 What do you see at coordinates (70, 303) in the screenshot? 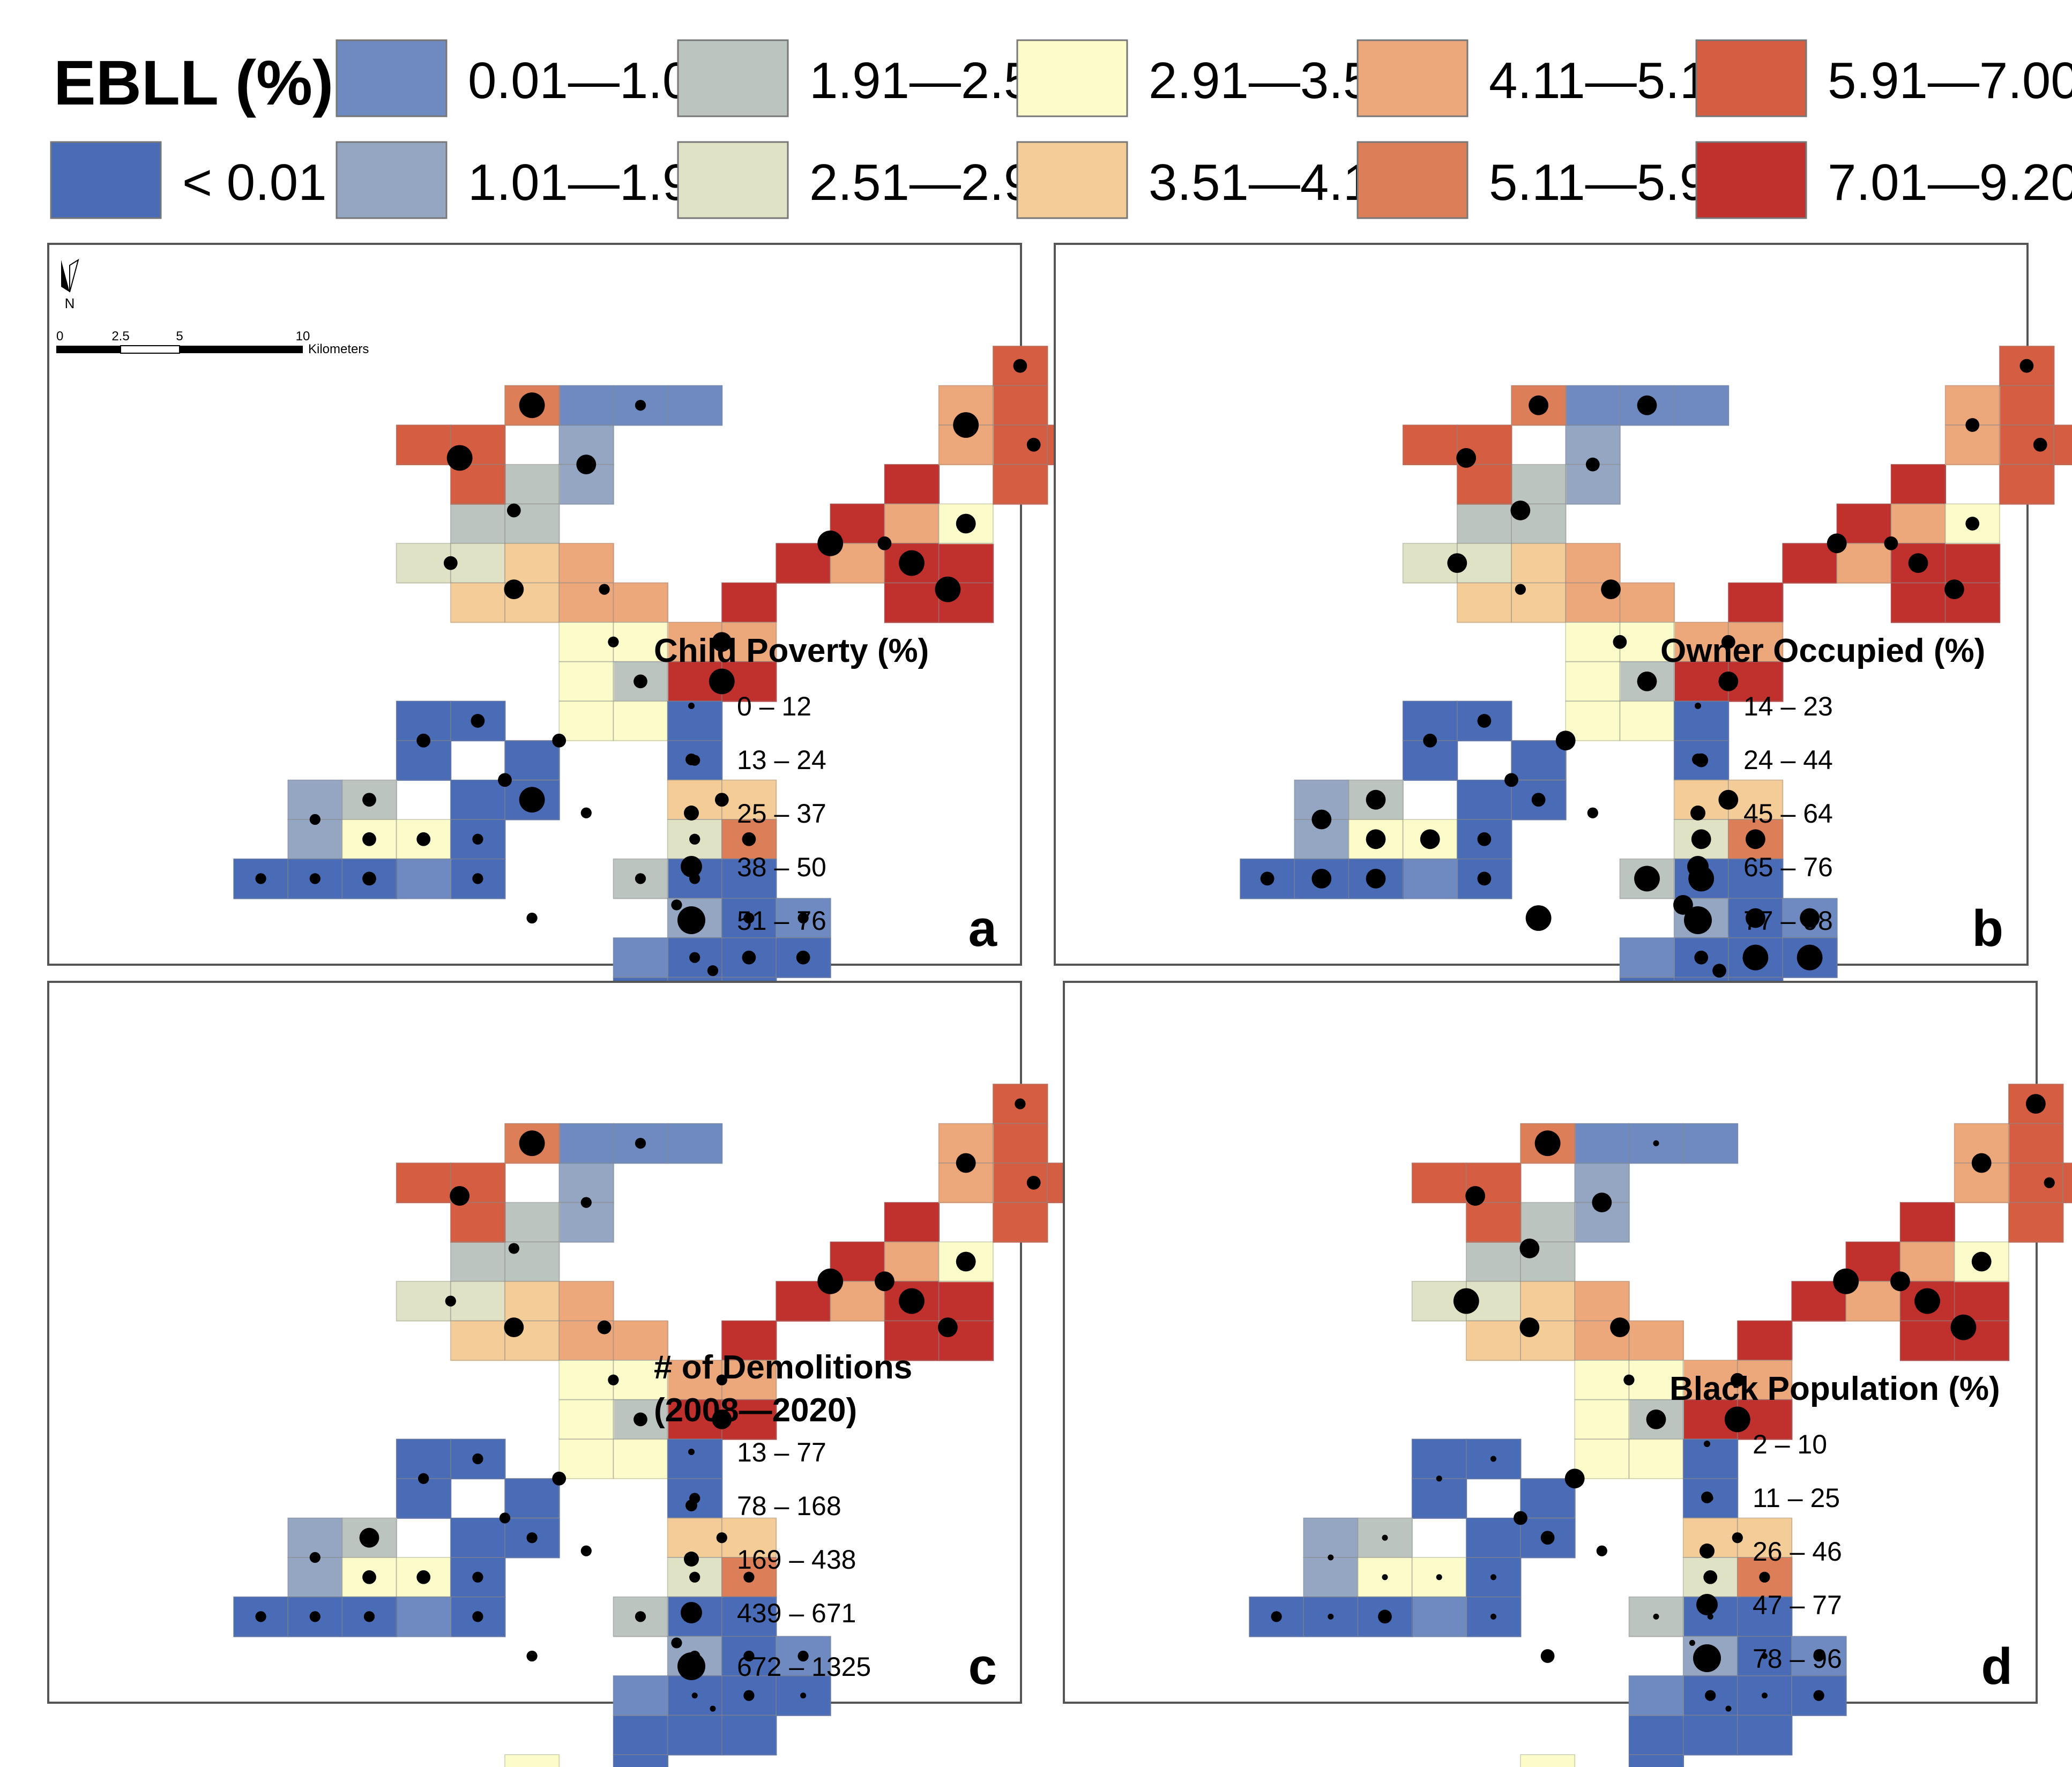
I see `north-label: N` at bounding box center [70, 303].